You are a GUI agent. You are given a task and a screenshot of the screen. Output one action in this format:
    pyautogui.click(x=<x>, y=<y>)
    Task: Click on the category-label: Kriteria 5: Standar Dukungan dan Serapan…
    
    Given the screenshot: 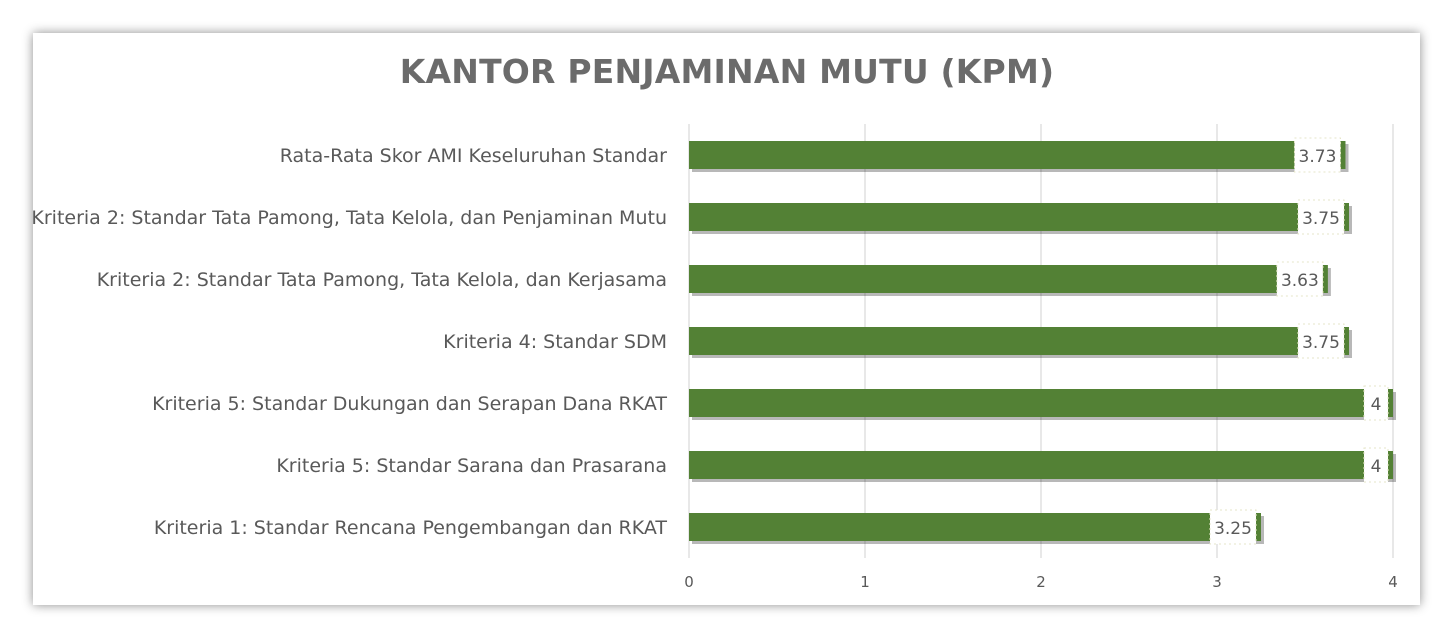 What is the action you would take?
    pyautogui.click(x=409, y=404)
    